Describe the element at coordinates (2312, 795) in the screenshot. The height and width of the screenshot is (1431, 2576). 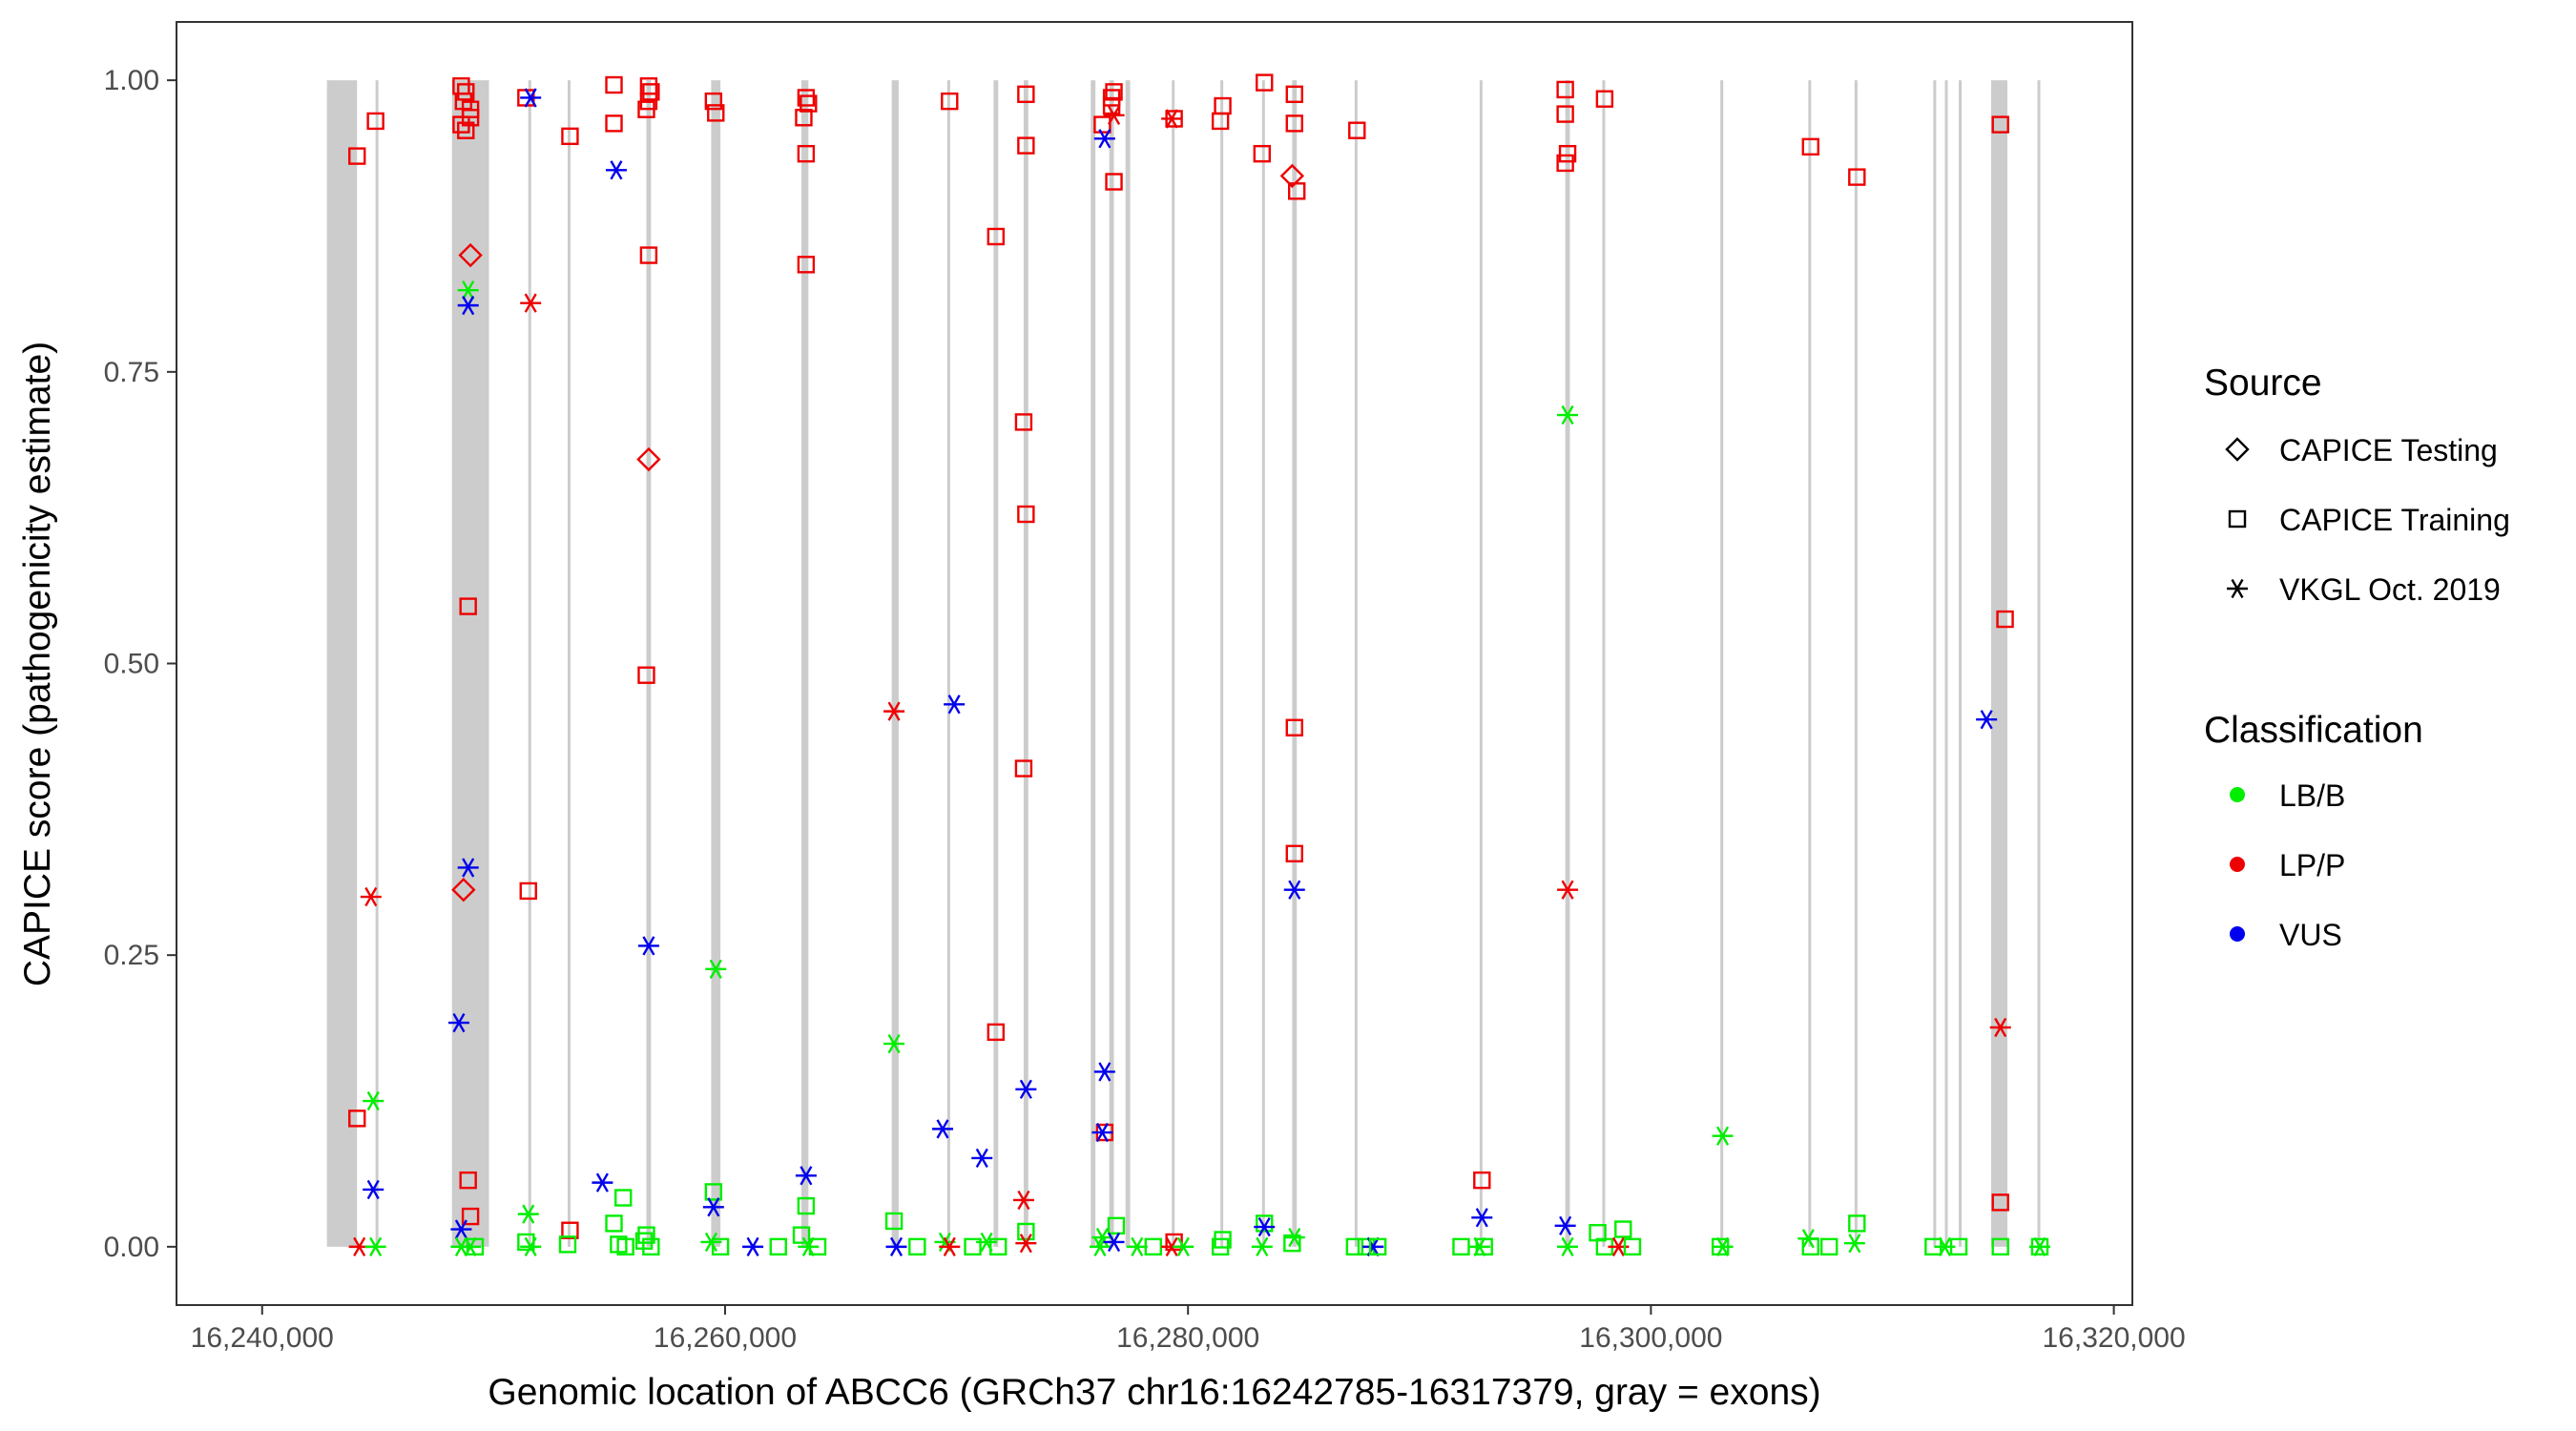
I see `legend-label-lbb: LB/B` at that location.